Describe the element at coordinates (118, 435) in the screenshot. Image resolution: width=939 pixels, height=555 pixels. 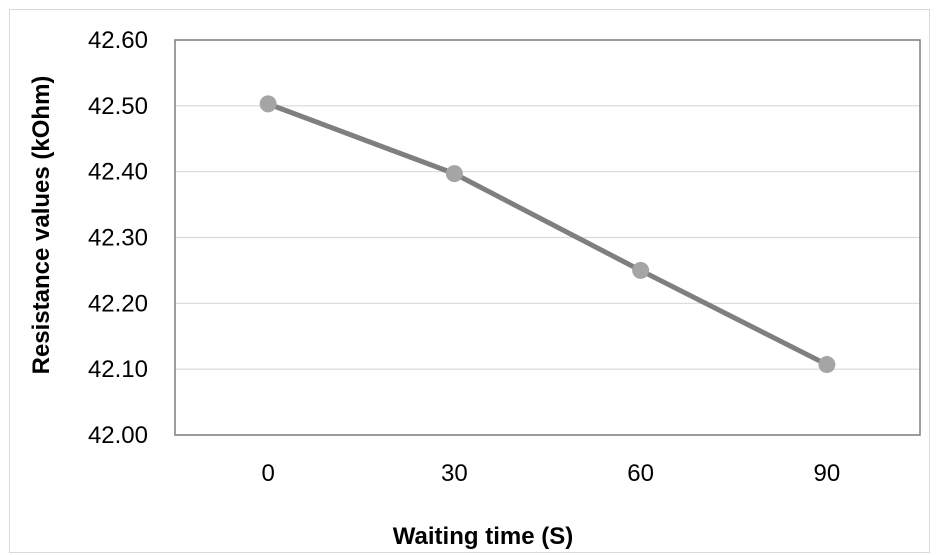
I see `y-tick-label: 42.00` at that location.